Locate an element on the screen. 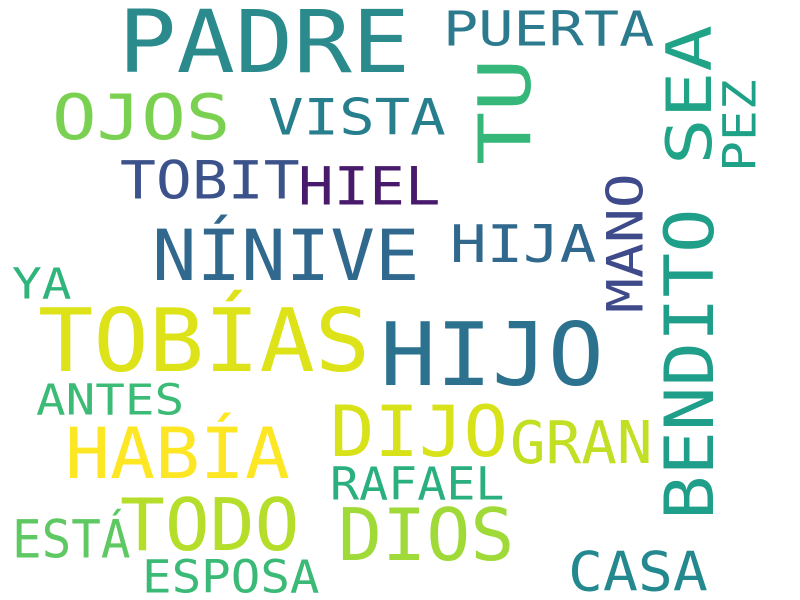 The height and width of the screenshot is (600, 800). word-ojos: OJOS is located at coordinates (141, 118).